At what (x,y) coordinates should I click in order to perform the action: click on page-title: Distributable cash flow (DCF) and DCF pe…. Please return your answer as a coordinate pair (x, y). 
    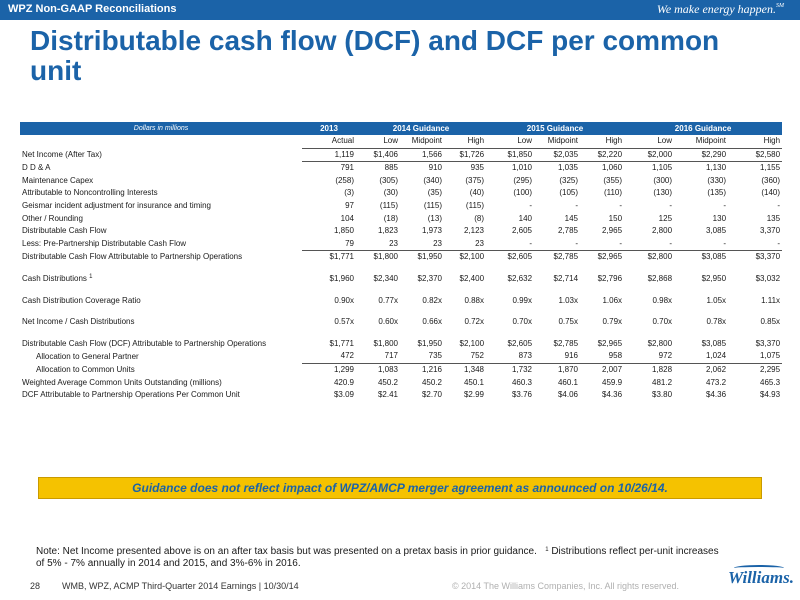
    Looking at the image, I should click on (375, 55).